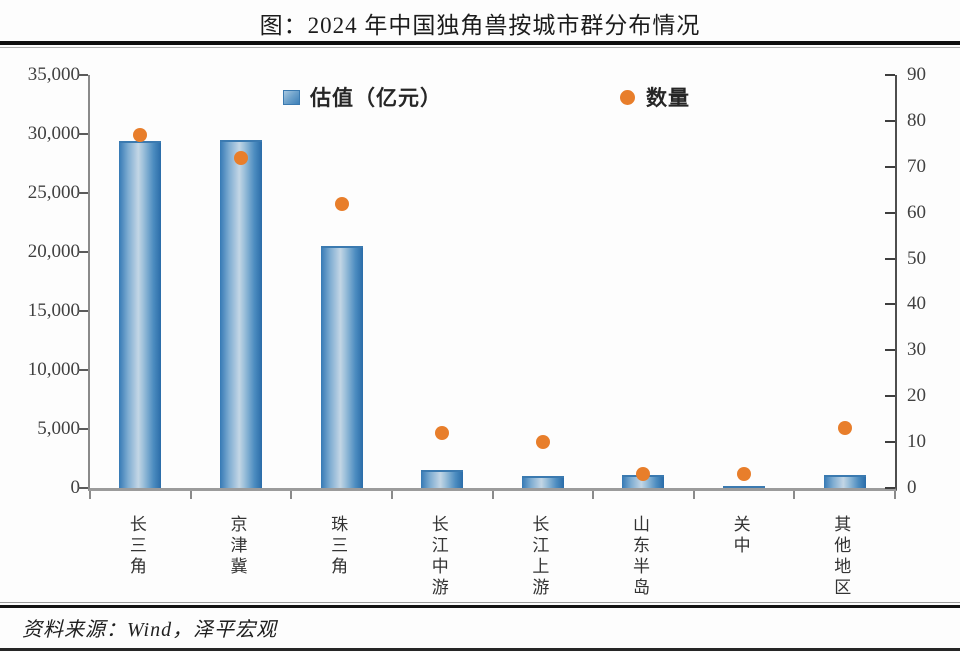  I want to click on valuation-legend-label: 估值（亿元）, so click(376, 98).